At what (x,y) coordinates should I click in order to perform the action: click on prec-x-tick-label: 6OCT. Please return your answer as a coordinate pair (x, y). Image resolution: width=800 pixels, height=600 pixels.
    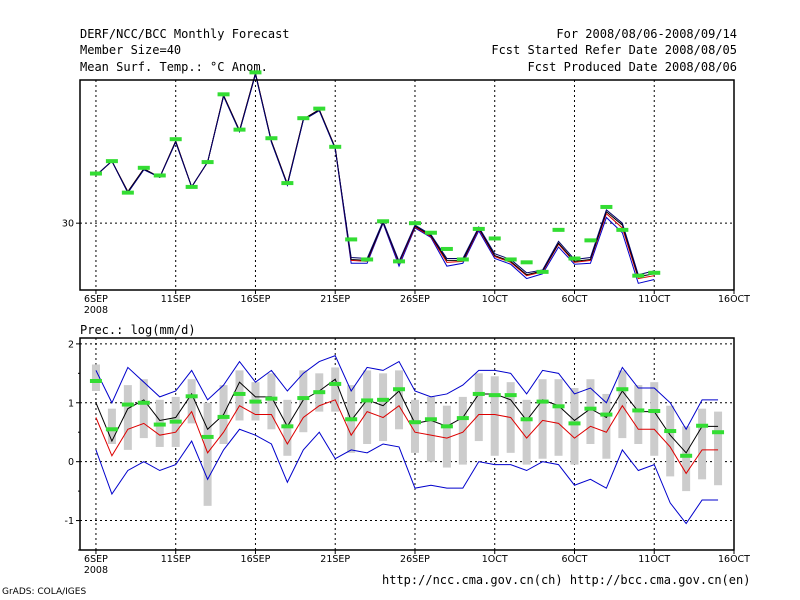
    Looking at the image, I should click on (575, 559).